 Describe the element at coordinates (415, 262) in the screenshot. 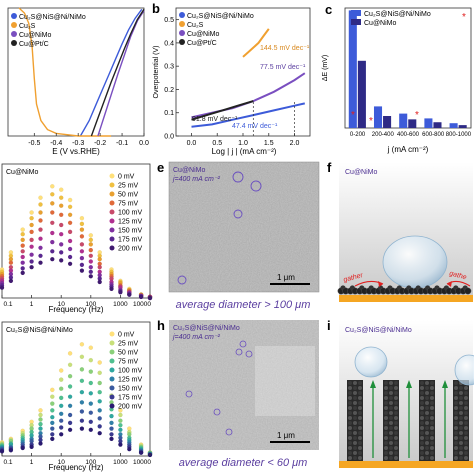

I see `large-bubble` at that location.